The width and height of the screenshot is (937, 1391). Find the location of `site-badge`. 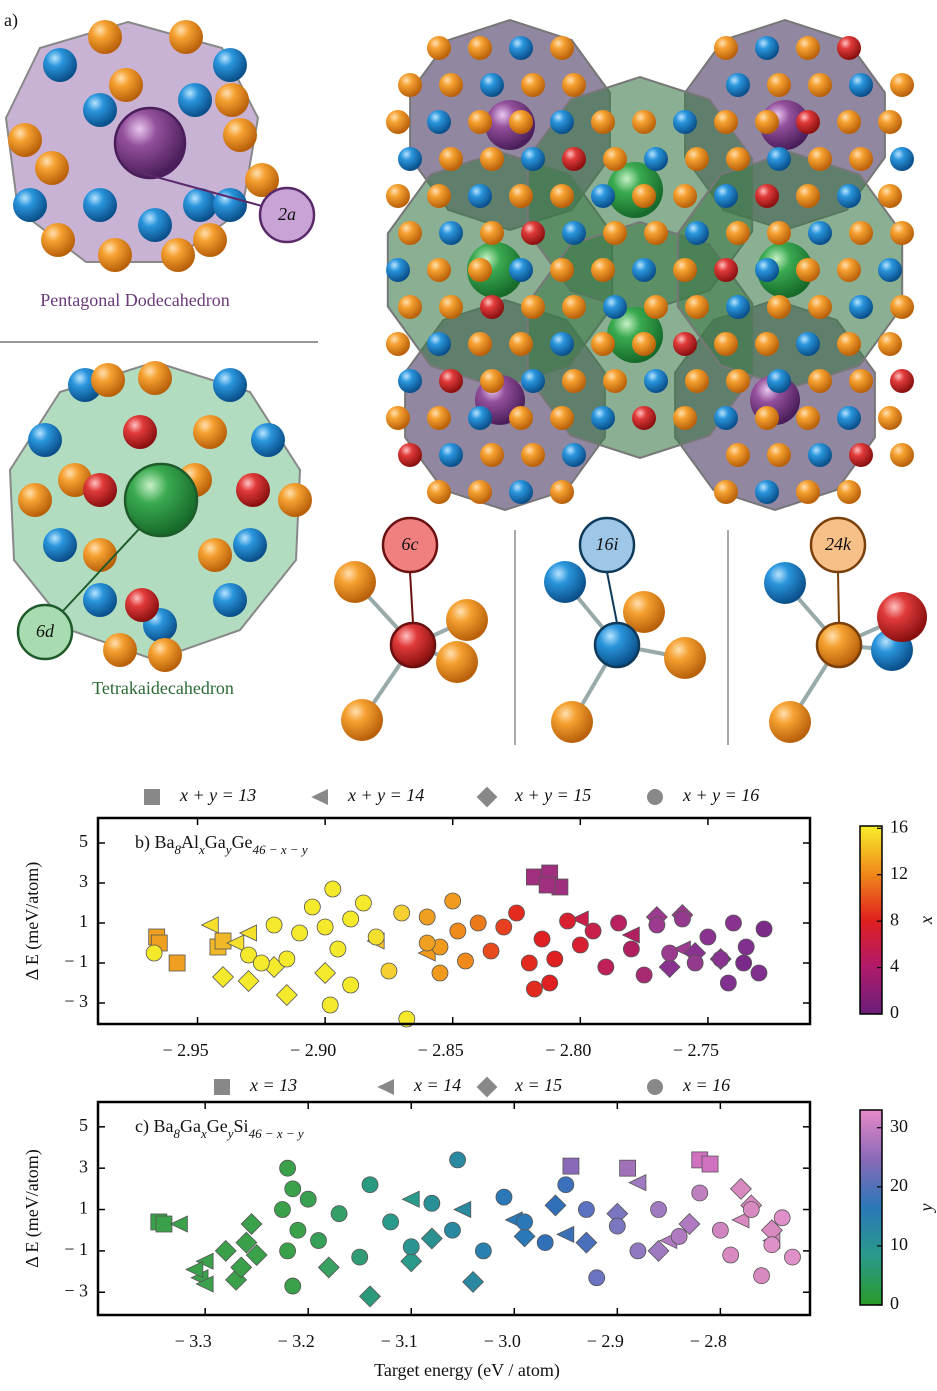

site-badge is located at coordinates (287, 215).